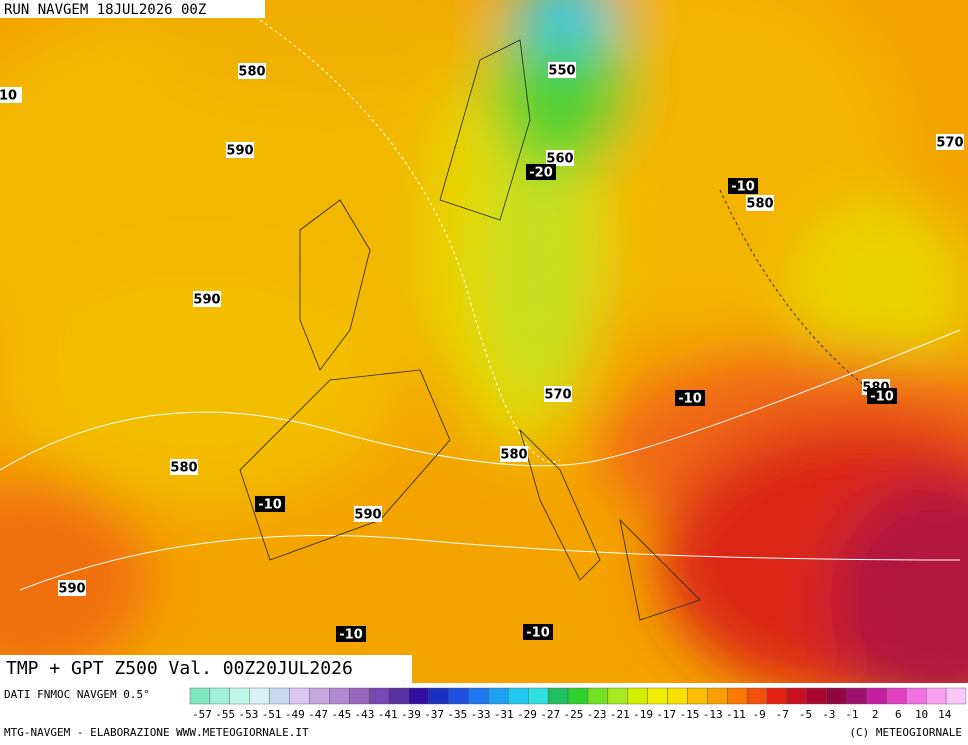  I want to click on footer-right: (C) METEOGIORNALE, so click(905, 732).